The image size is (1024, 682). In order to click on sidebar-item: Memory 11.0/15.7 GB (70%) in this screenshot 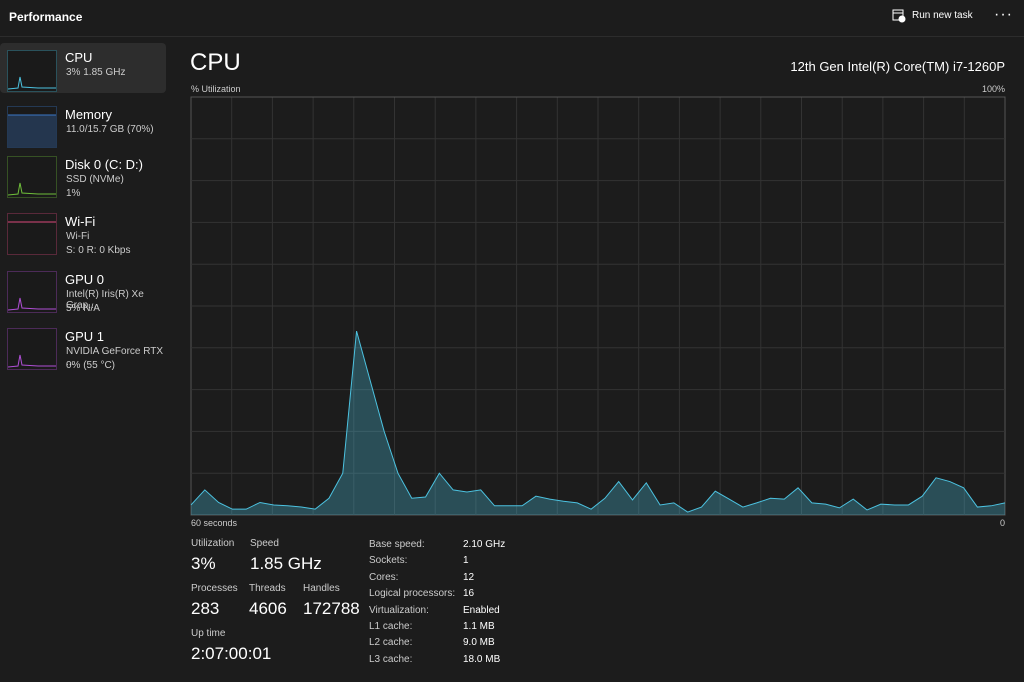, I will do `click(83, 124)`.